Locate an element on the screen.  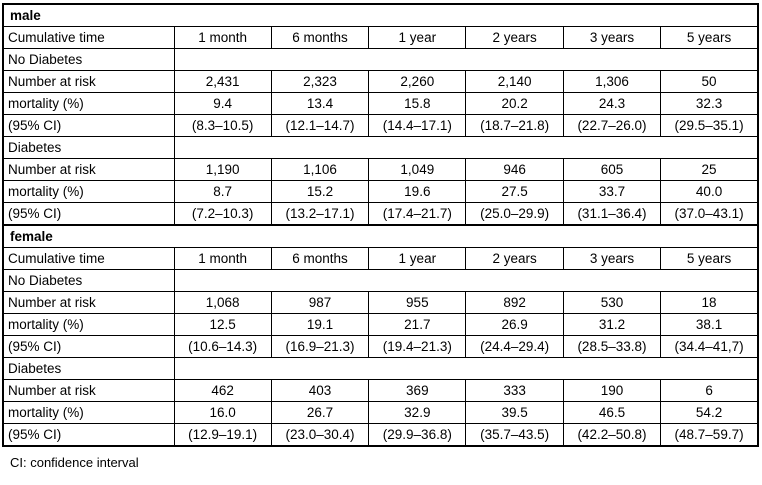
value-cell: (13.2–17.1) is located at coordinates (320, 214).